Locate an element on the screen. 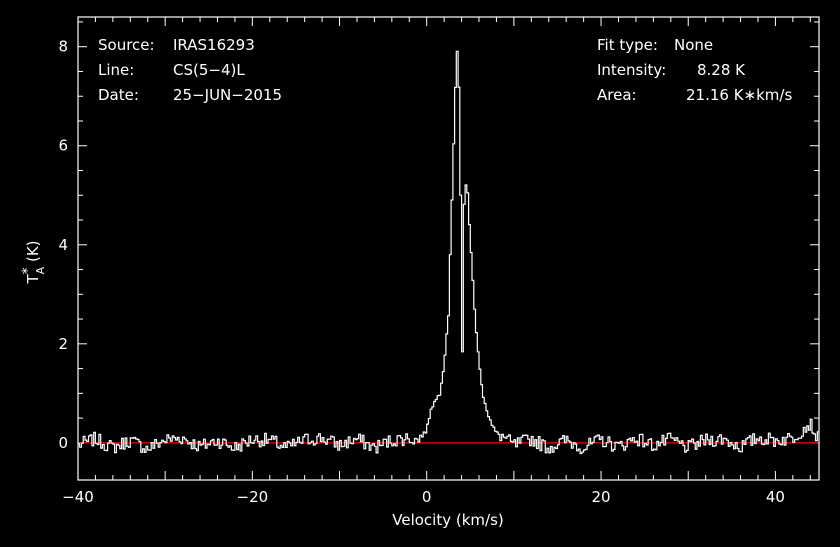  header-source-key: Source: is located at coordinates (126, 45).